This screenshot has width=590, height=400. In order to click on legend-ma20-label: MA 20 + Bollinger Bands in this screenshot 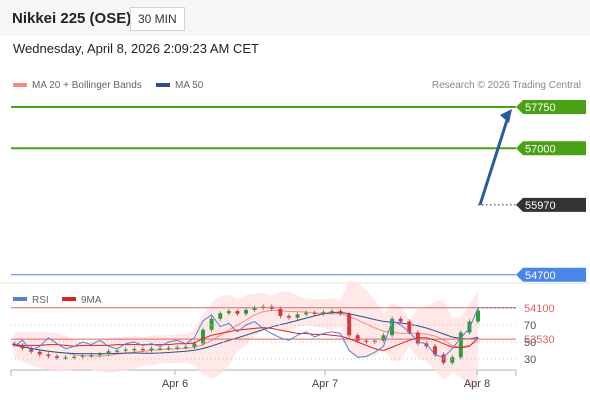, I will do `click(87, 85)`.